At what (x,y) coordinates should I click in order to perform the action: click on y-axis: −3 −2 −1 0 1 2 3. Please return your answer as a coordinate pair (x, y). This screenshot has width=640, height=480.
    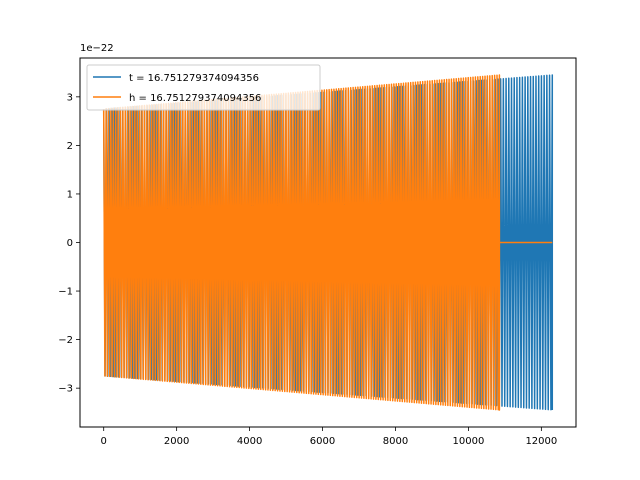
    Looking at the image, I should click on (69, 243).